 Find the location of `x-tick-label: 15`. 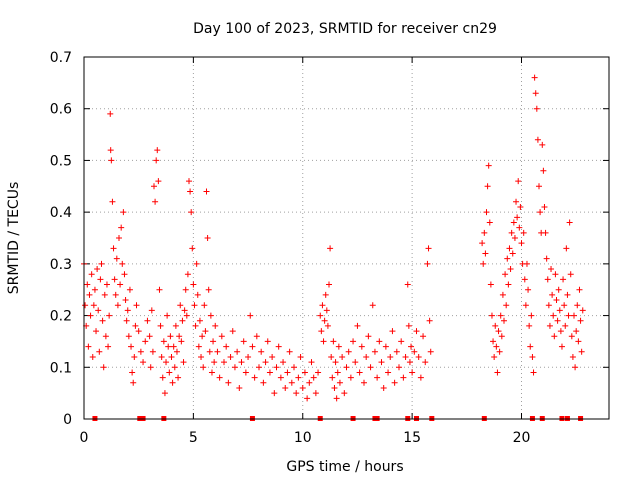

x-tick-label: 15 is located at coordinates (412, 438).